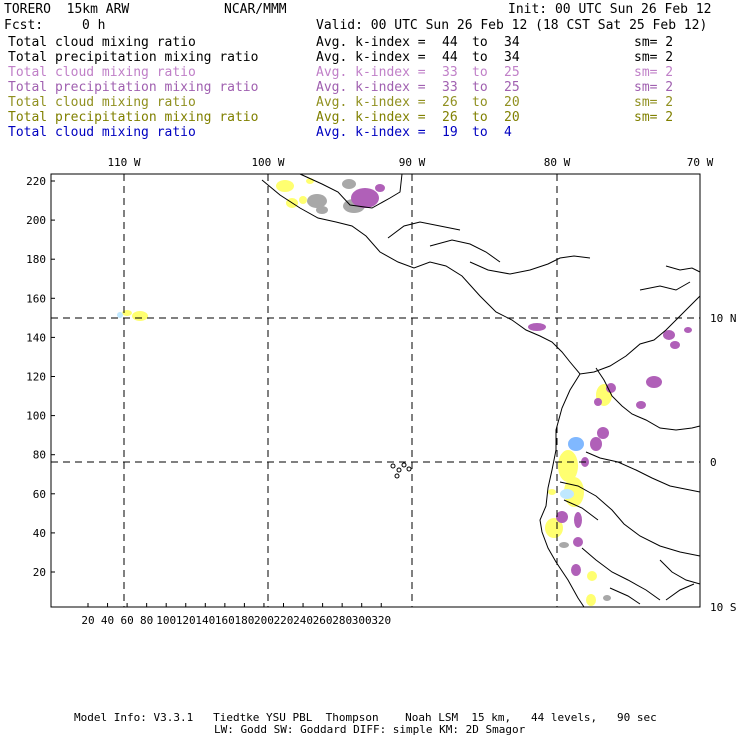  Describe the element at coordinates (39, 494) in the screenshot. I see `y-tick-label: 60` at that location.